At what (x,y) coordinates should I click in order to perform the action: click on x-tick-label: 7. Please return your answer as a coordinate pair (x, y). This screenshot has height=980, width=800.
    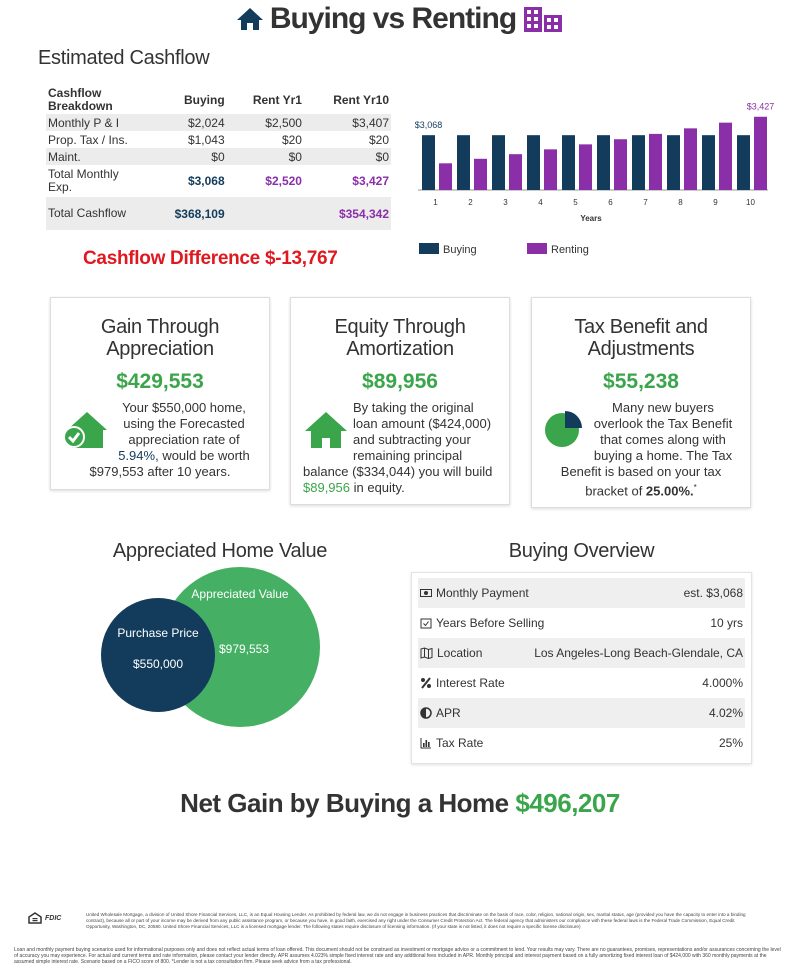
    Looking at the image, I should click on (645, 202).